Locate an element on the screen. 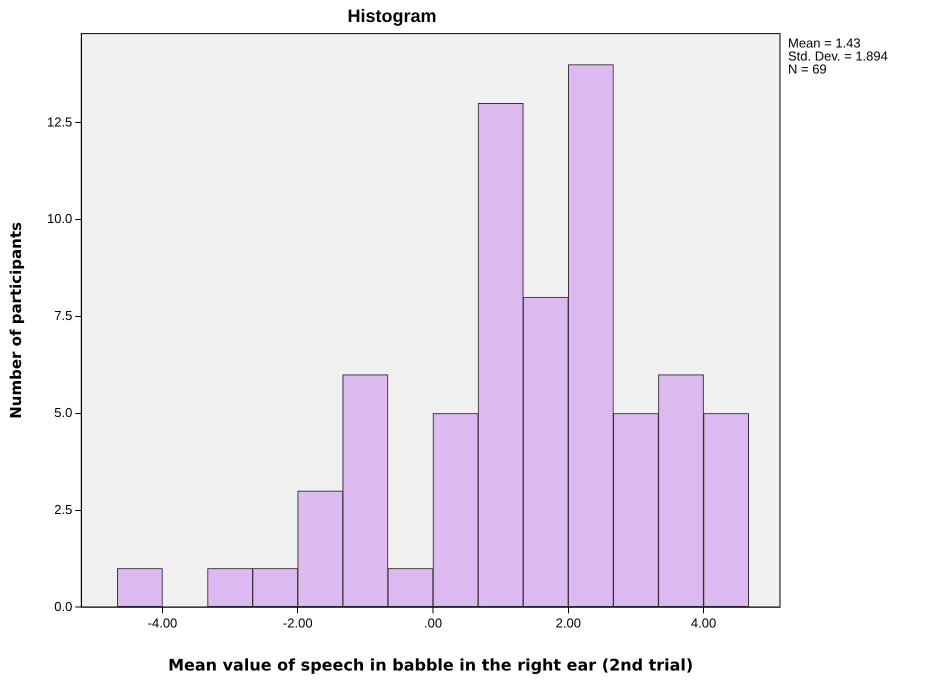 This screenshot has height=690, width=930. chart-title: Histogram is located at coordinates (392, 16).